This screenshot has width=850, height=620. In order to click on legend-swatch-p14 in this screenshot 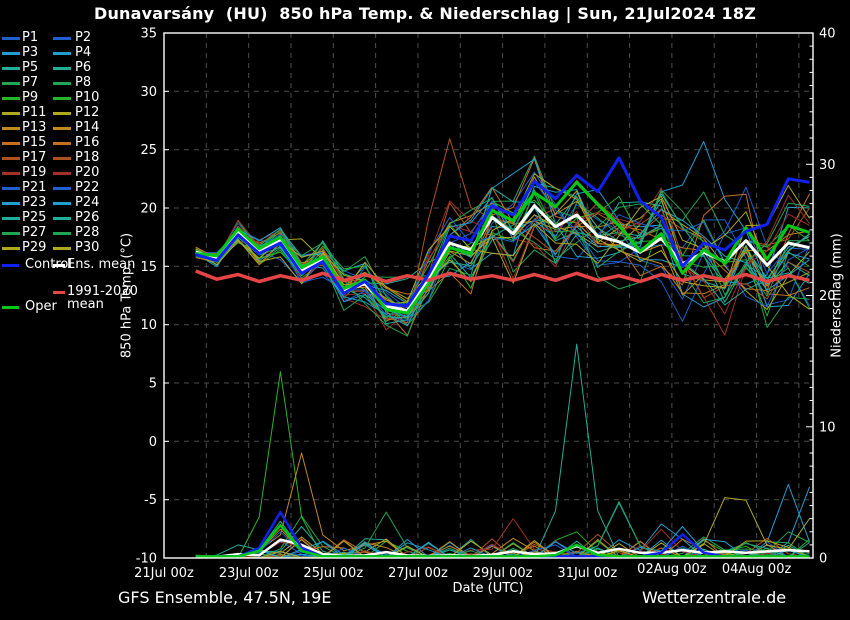, I will do `click(62, 128)`.